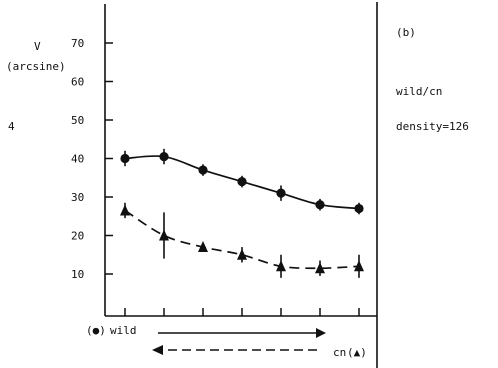 This screenshot has height=368, width=498. What do you see at coordinates (37, 46) in the screenshot?
I see `y-axis-label-line1: V` at bounding box center [37, 46].